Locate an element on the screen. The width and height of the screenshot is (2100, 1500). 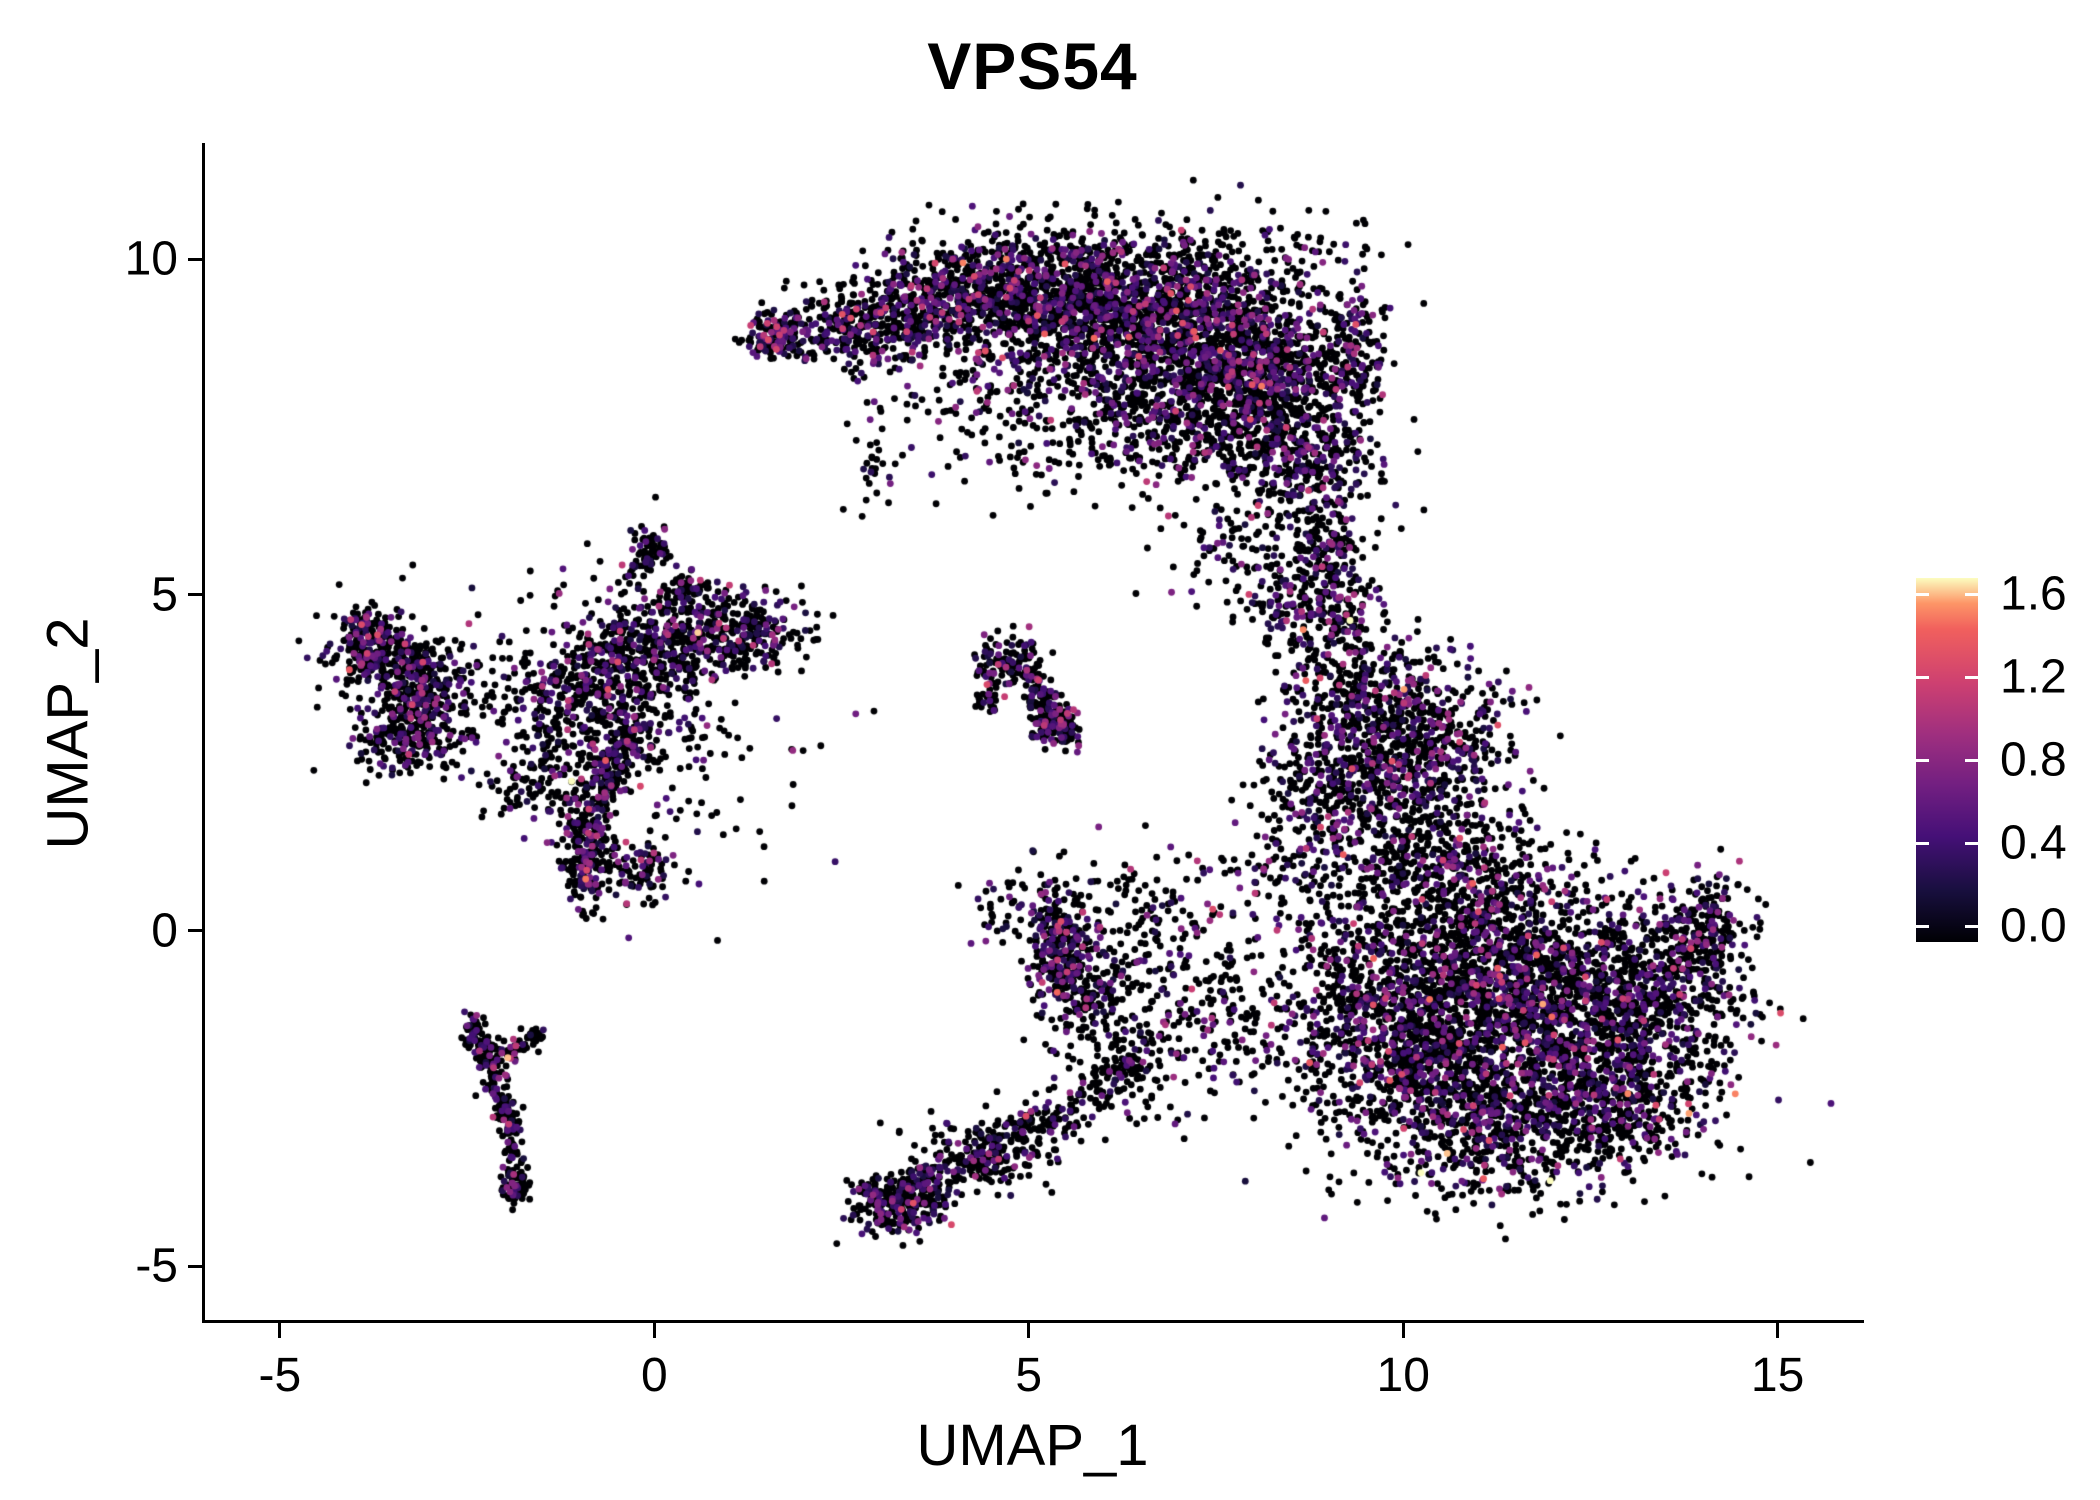
y-tick-label: 10 is located at coordinates (151, 259).